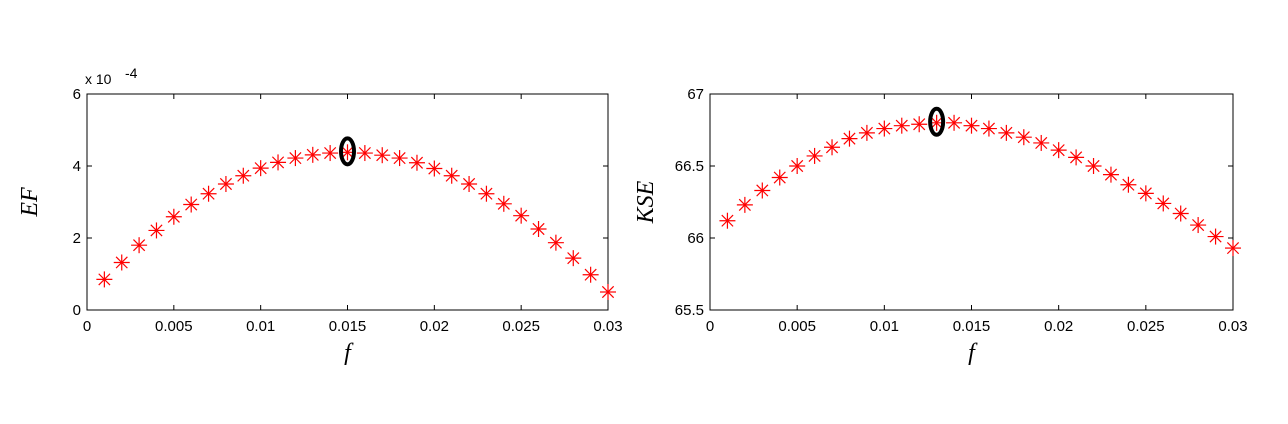  What do you see at coordinates (77, 238) in the screenshot?
I see `ef-y-tick-label: 2` at bounding box center [77, 238].